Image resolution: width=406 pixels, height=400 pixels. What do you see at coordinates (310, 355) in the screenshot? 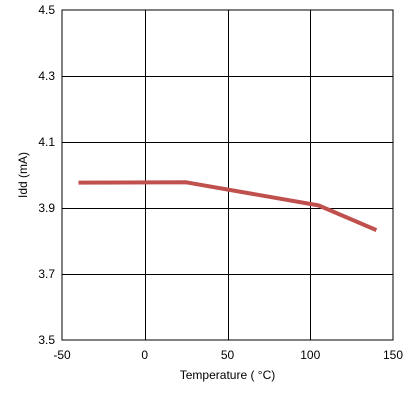
I see `x-tick-label: 100` at bounding box center [310, 355].